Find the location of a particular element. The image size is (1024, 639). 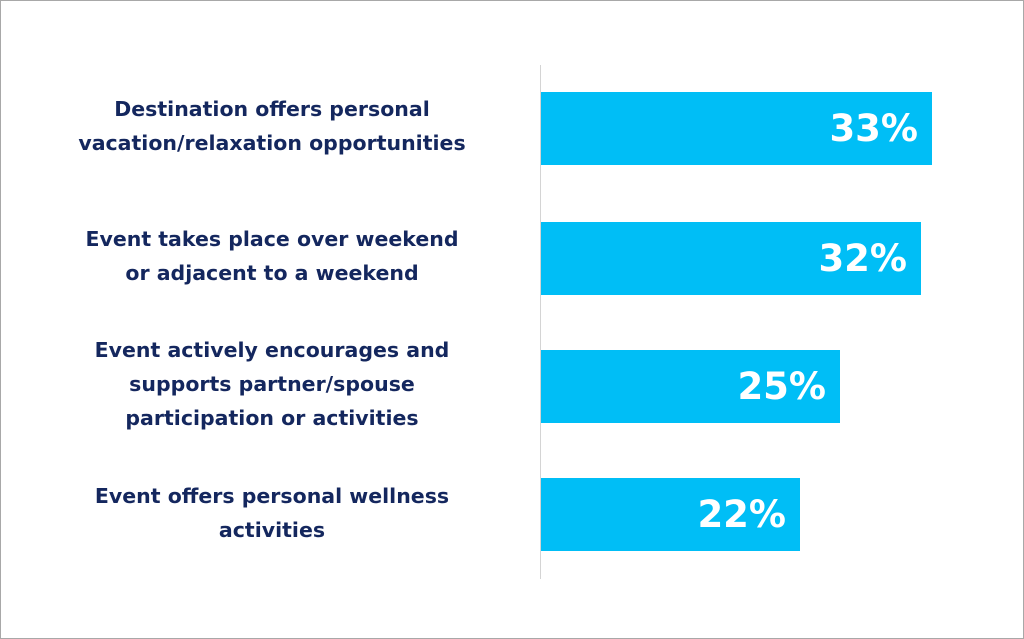

y-axis-line is located at coordinates (540, 322).